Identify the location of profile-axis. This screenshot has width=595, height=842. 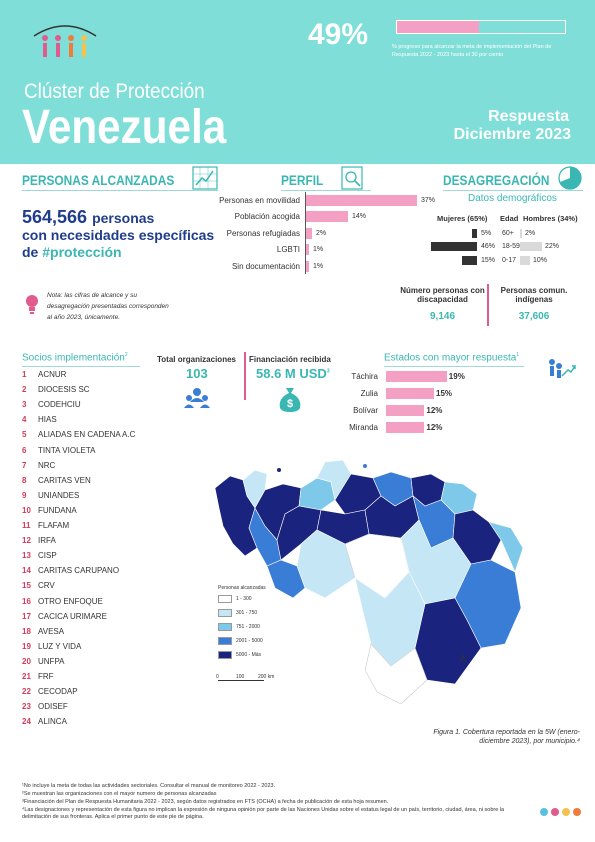
(305, 233).